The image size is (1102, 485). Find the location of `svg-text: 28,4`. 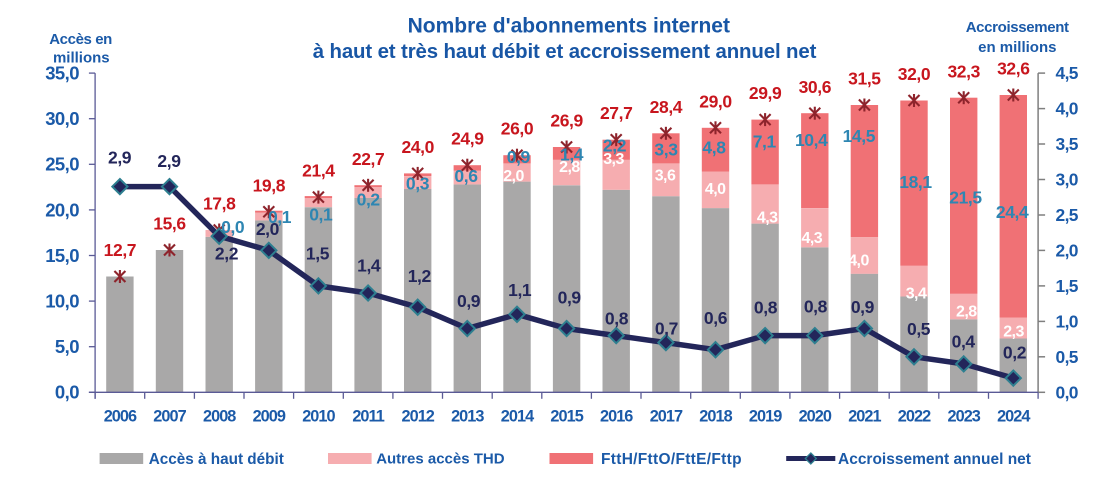

svg-text: 28,4 is located at coordinates (666, 107).